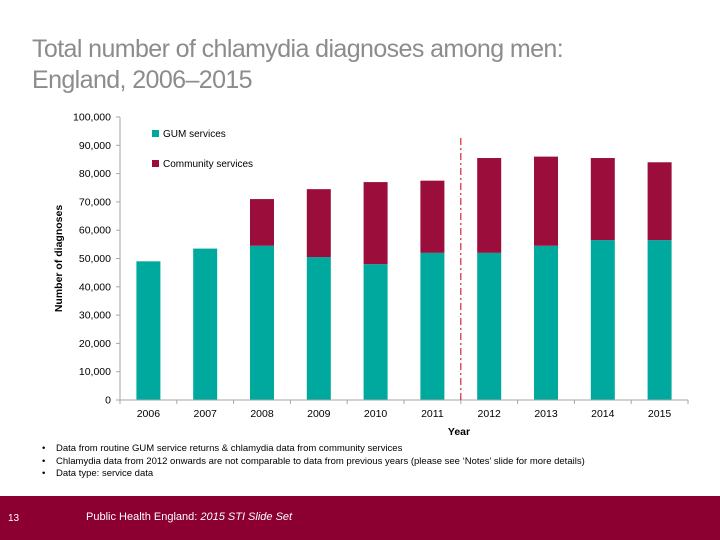 This screenshot has width=720, height=540. I want to click on x-tick-label: 2013, so click(546, 414).